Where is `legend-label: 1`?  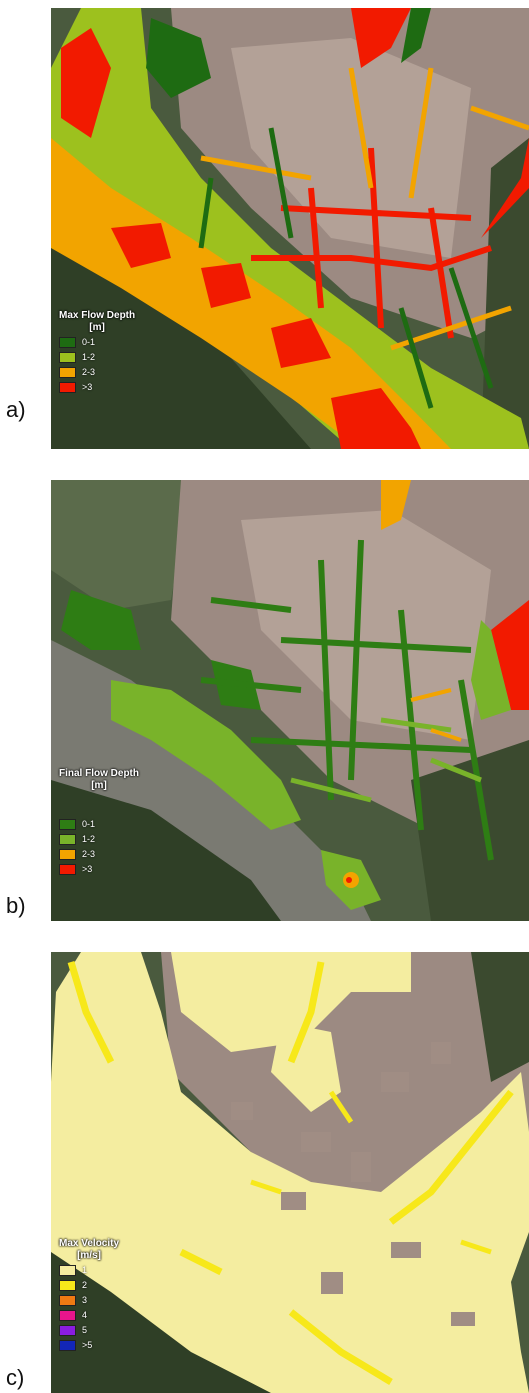 legend-label: 1 is located at coordinates (85, 1270).